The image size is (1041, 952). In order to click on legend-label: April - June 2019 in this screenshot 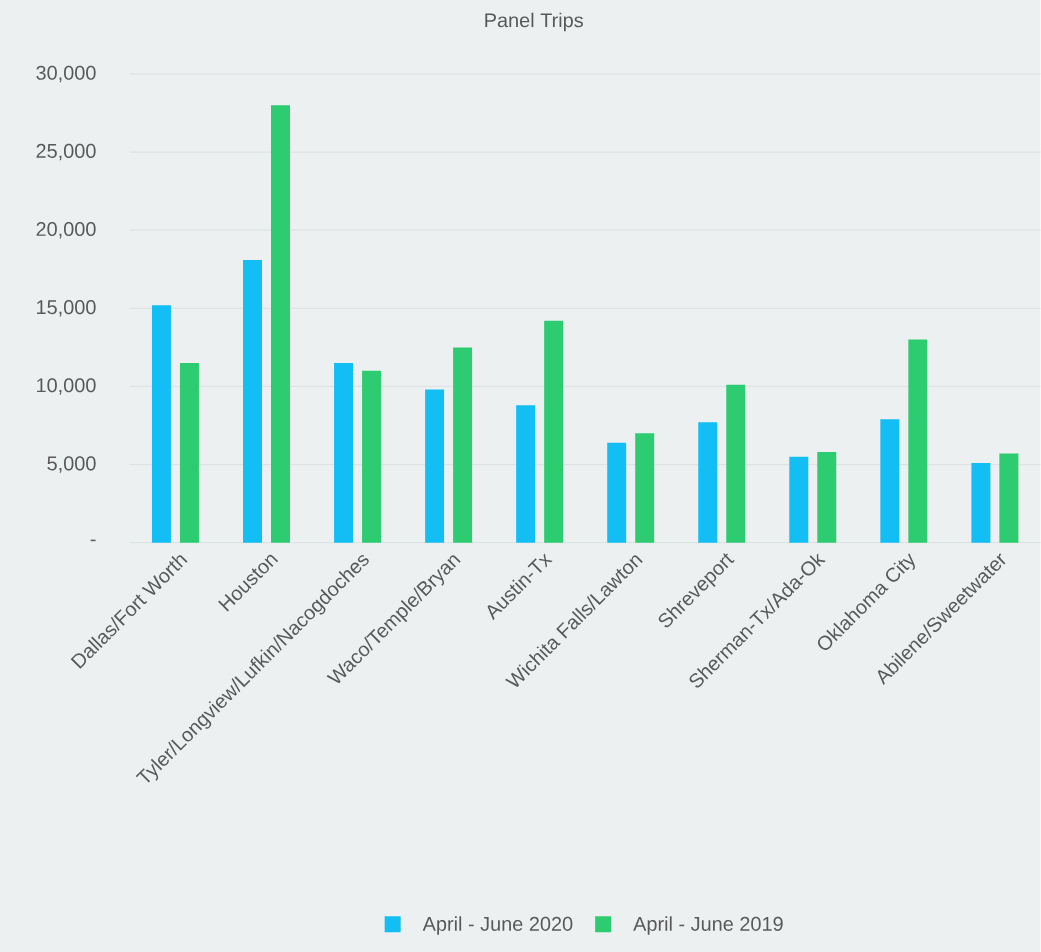, I will do `click(708, 925)`.